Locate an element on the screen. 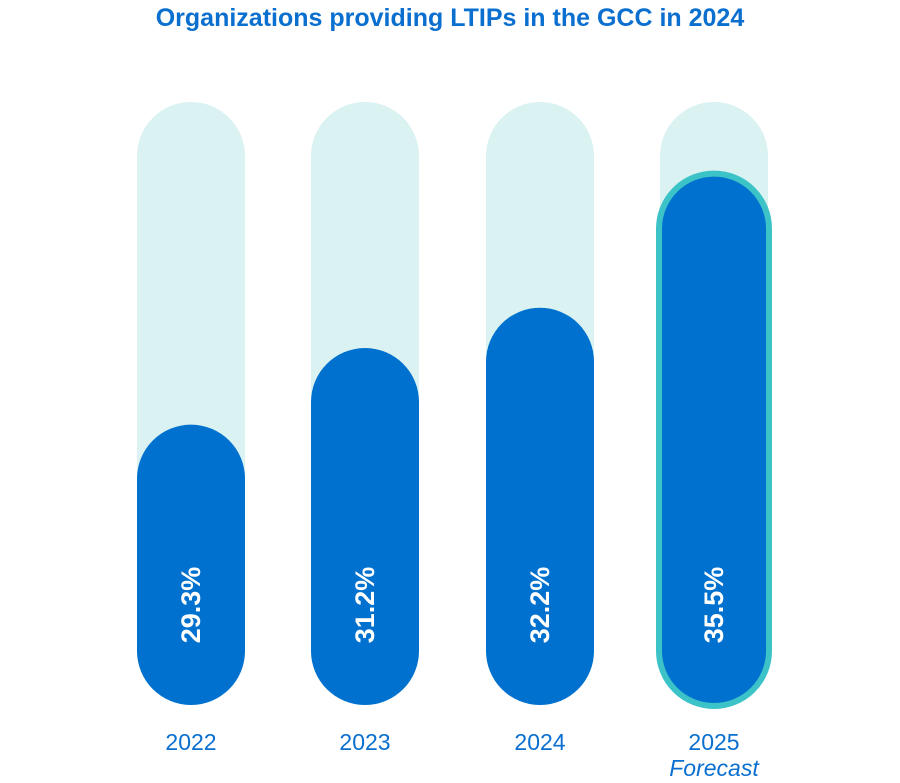 The image size is (900, 783). bar-2022 is located at coordinates (191, 564).